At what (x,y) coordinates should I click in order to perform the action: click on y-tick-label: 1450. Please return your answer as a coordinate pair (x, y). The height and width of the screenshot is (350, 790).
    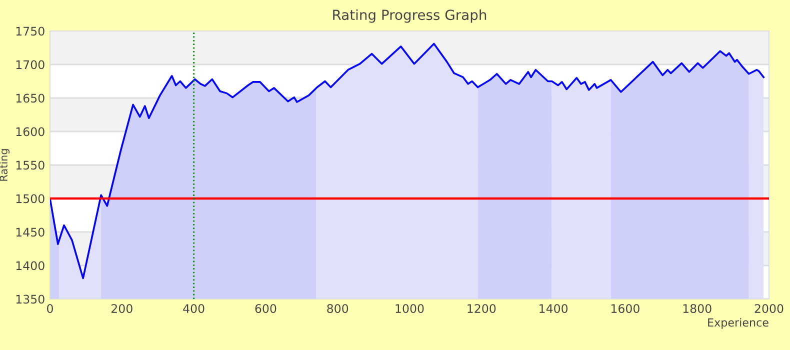
    Looking at the image, I should click on (30, 232).